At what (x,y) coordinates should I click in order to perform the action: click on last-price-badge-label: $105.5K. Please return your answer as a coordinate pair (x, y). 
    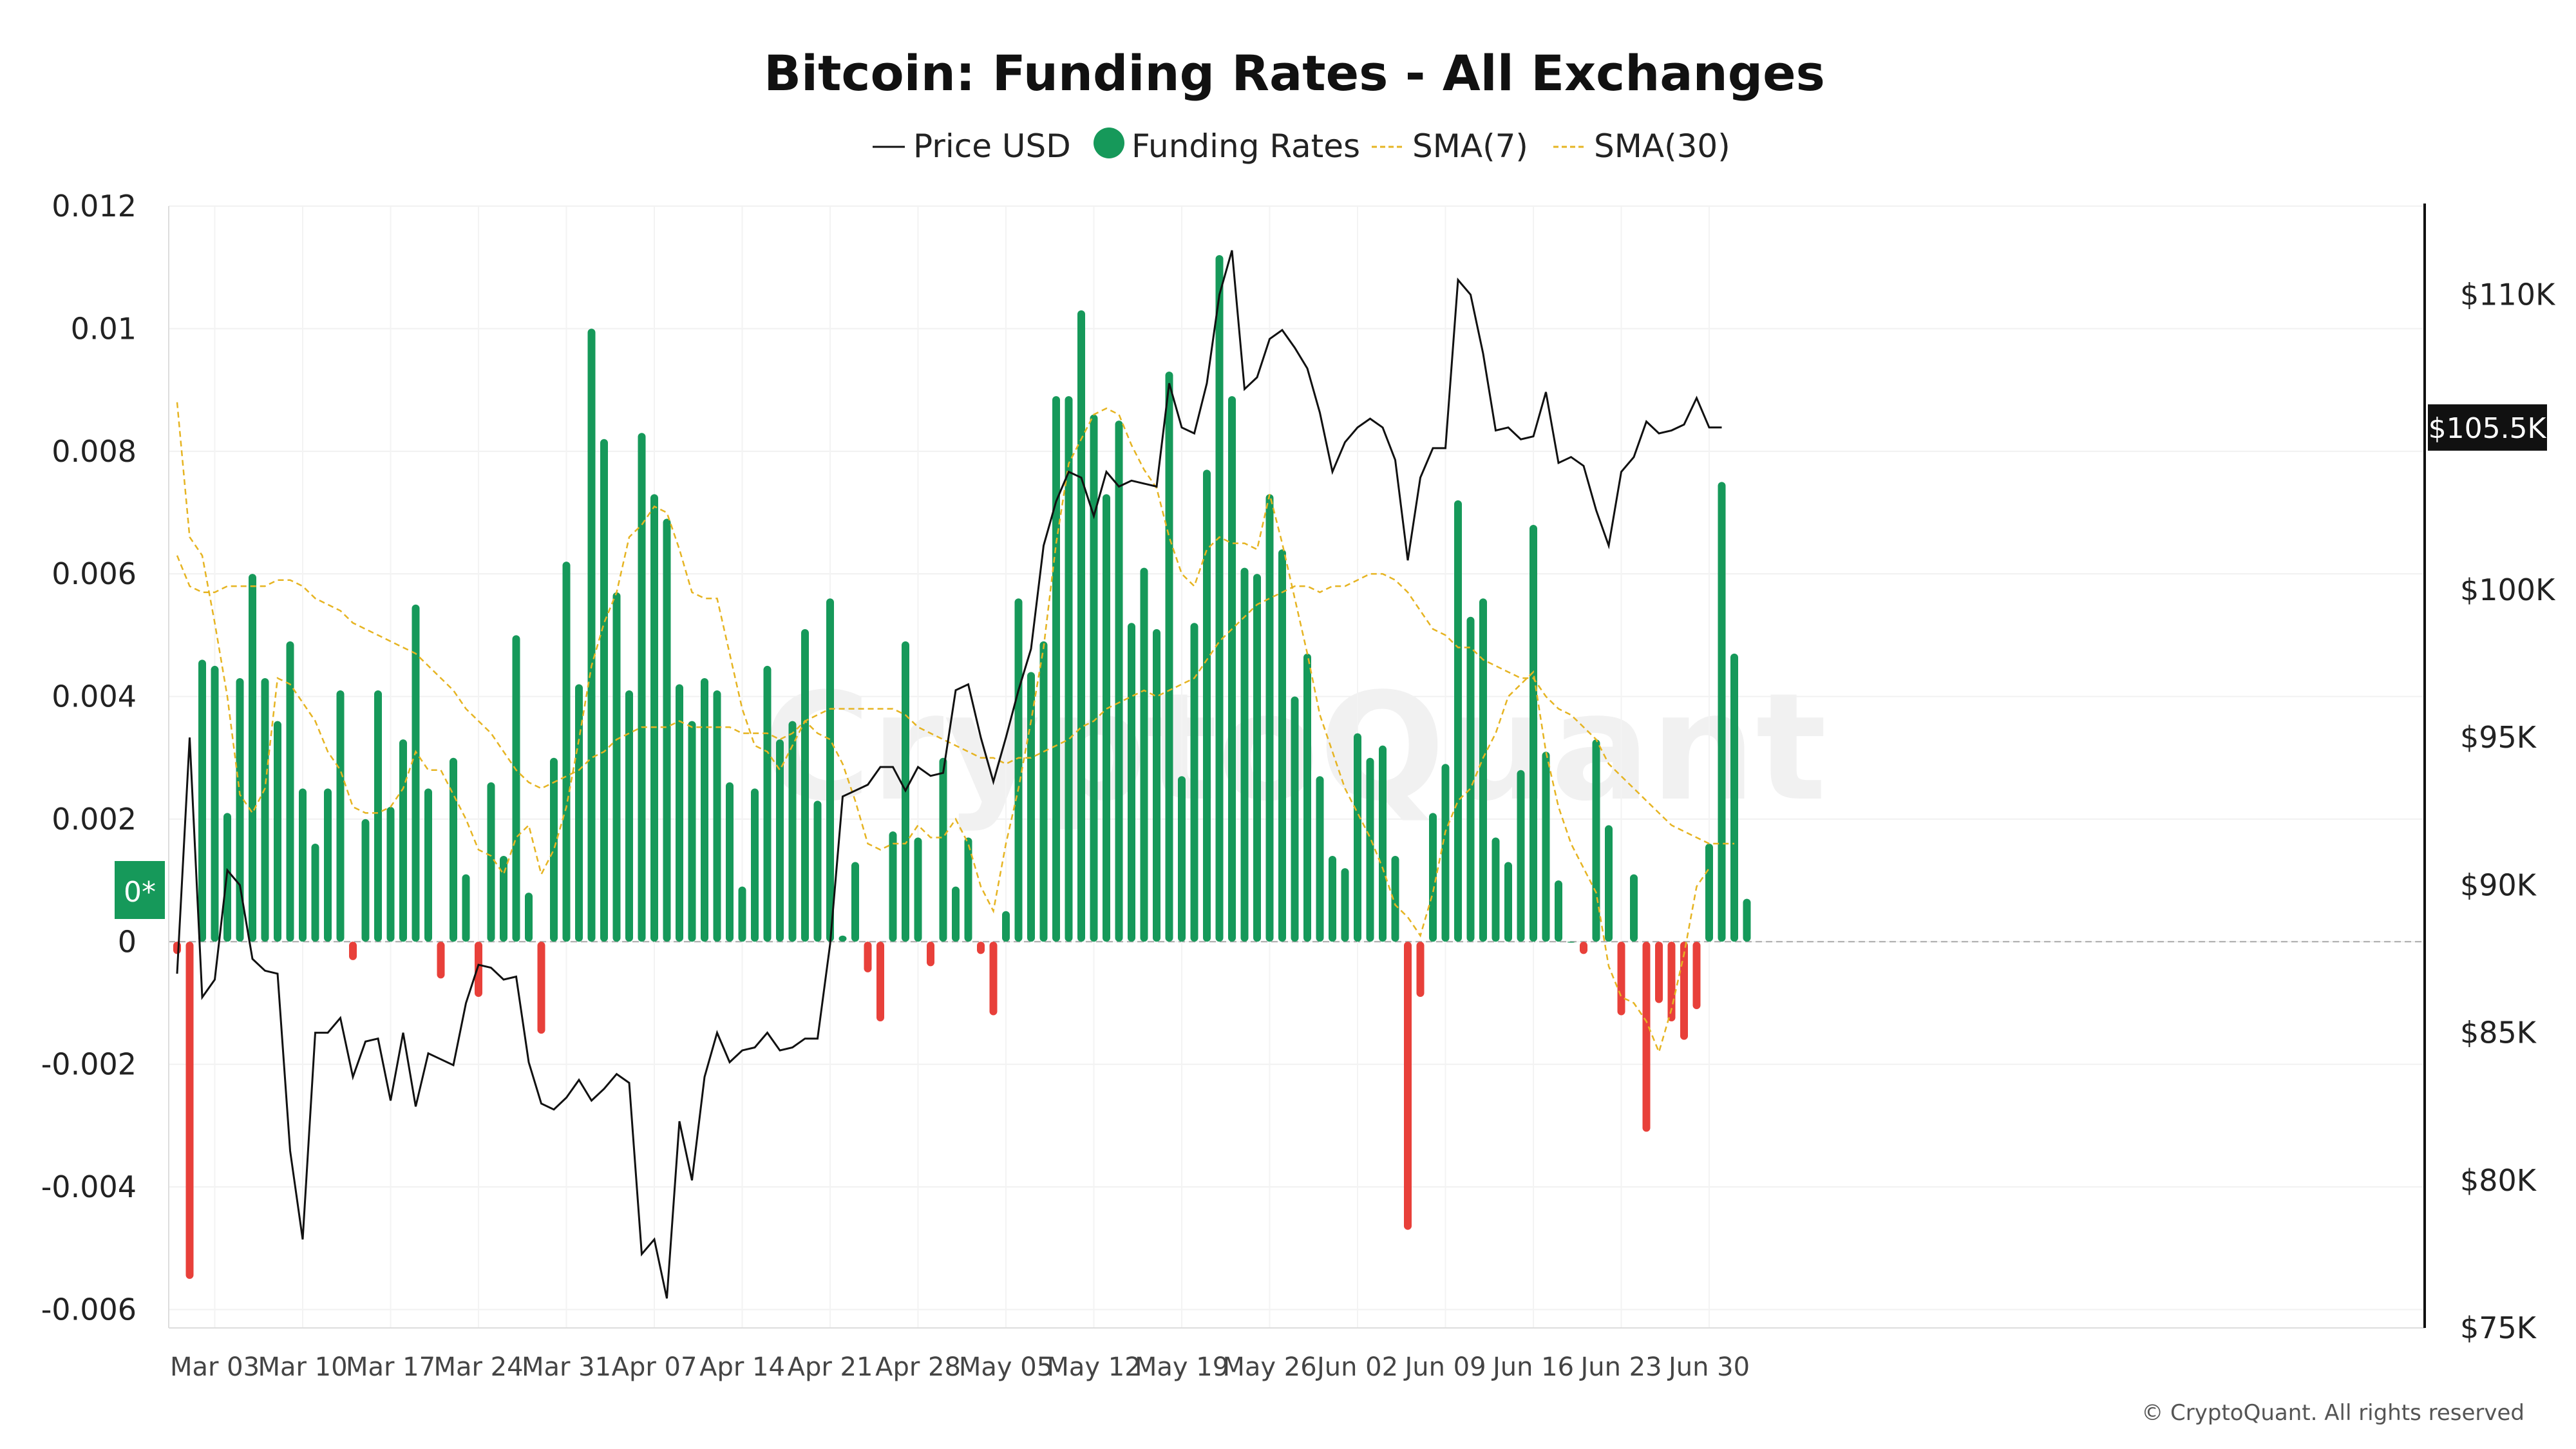
    Looking at the image, I should click on (2488, 429).